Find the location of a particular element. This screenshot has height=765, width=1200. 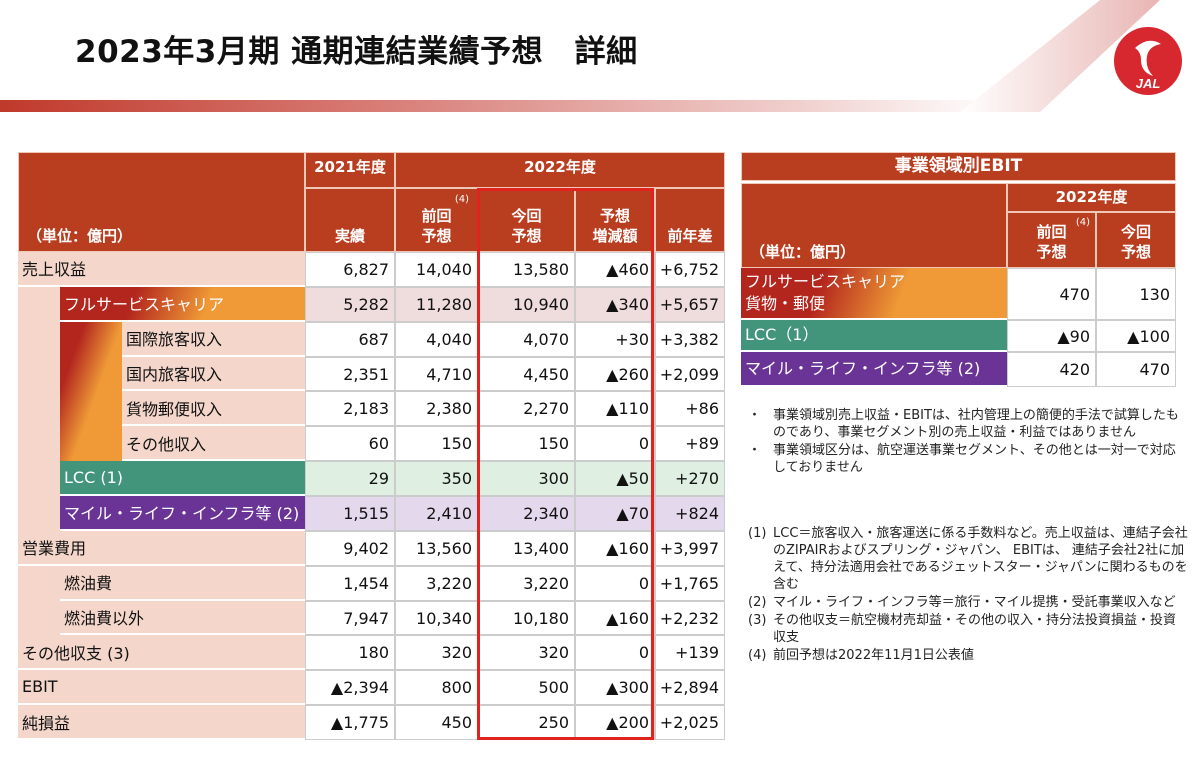

value-cell: 4,710 is located at coordinates (436, 374).